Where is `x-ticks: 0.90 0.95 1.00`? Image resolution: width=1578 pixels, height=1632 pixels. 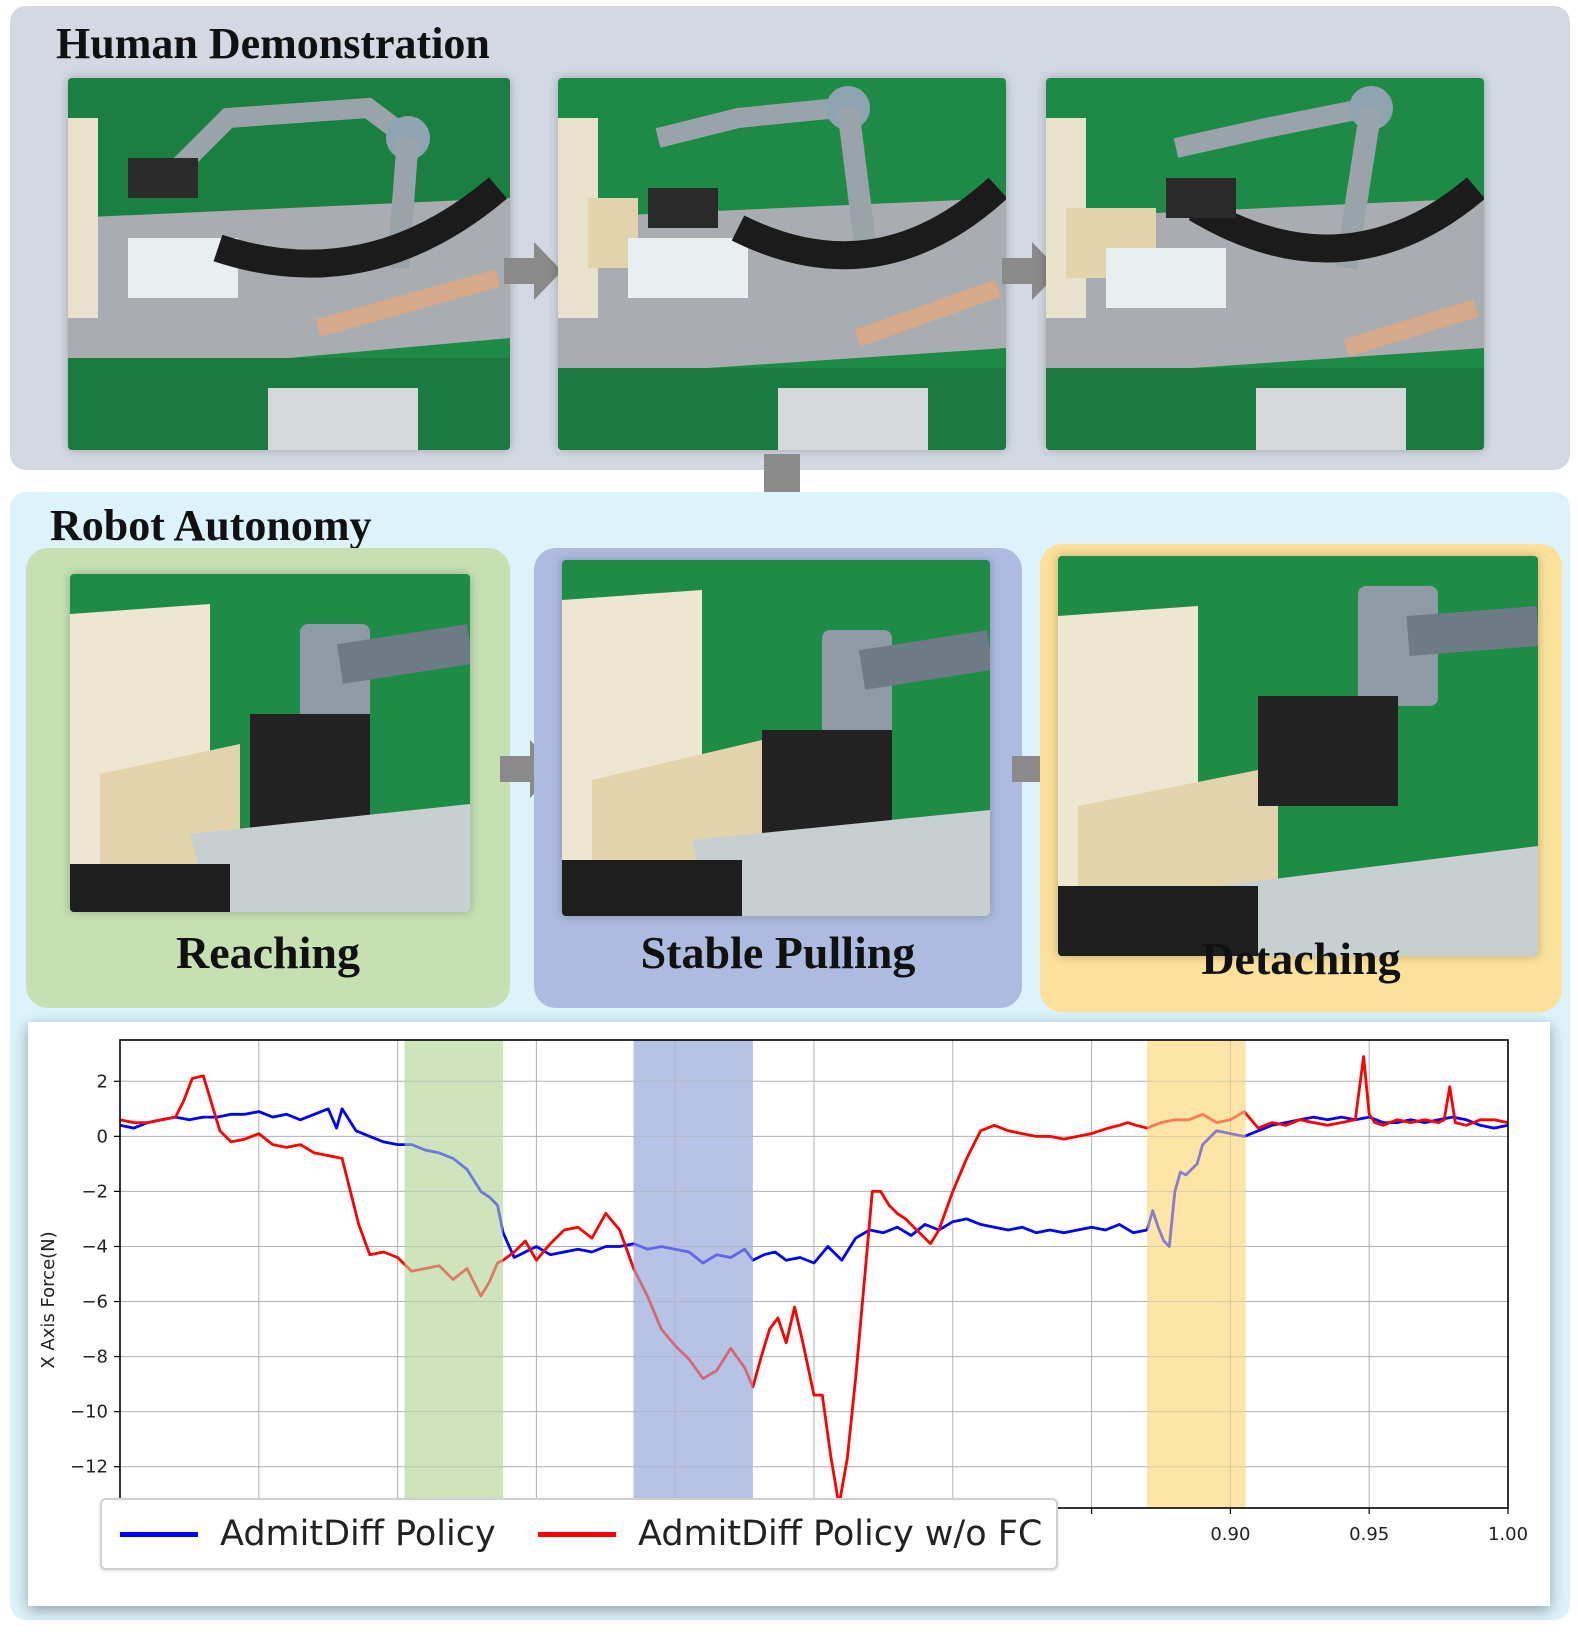
x-ticks: 0.90 0.95 1.00 is located at coordinates (893, 1526).